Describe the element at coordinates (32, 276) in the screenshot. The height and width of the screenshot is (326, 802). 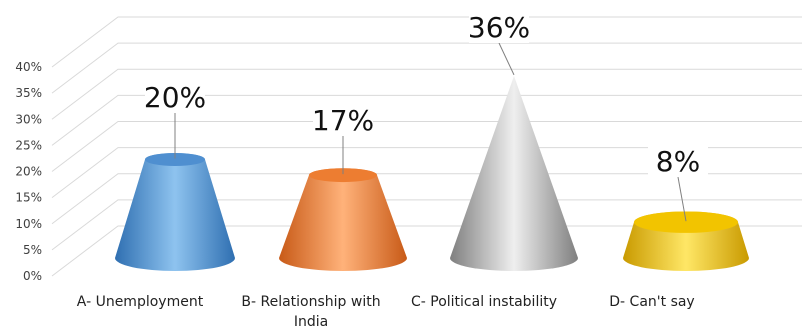
I see `y-tick-label: 0%` at that location.